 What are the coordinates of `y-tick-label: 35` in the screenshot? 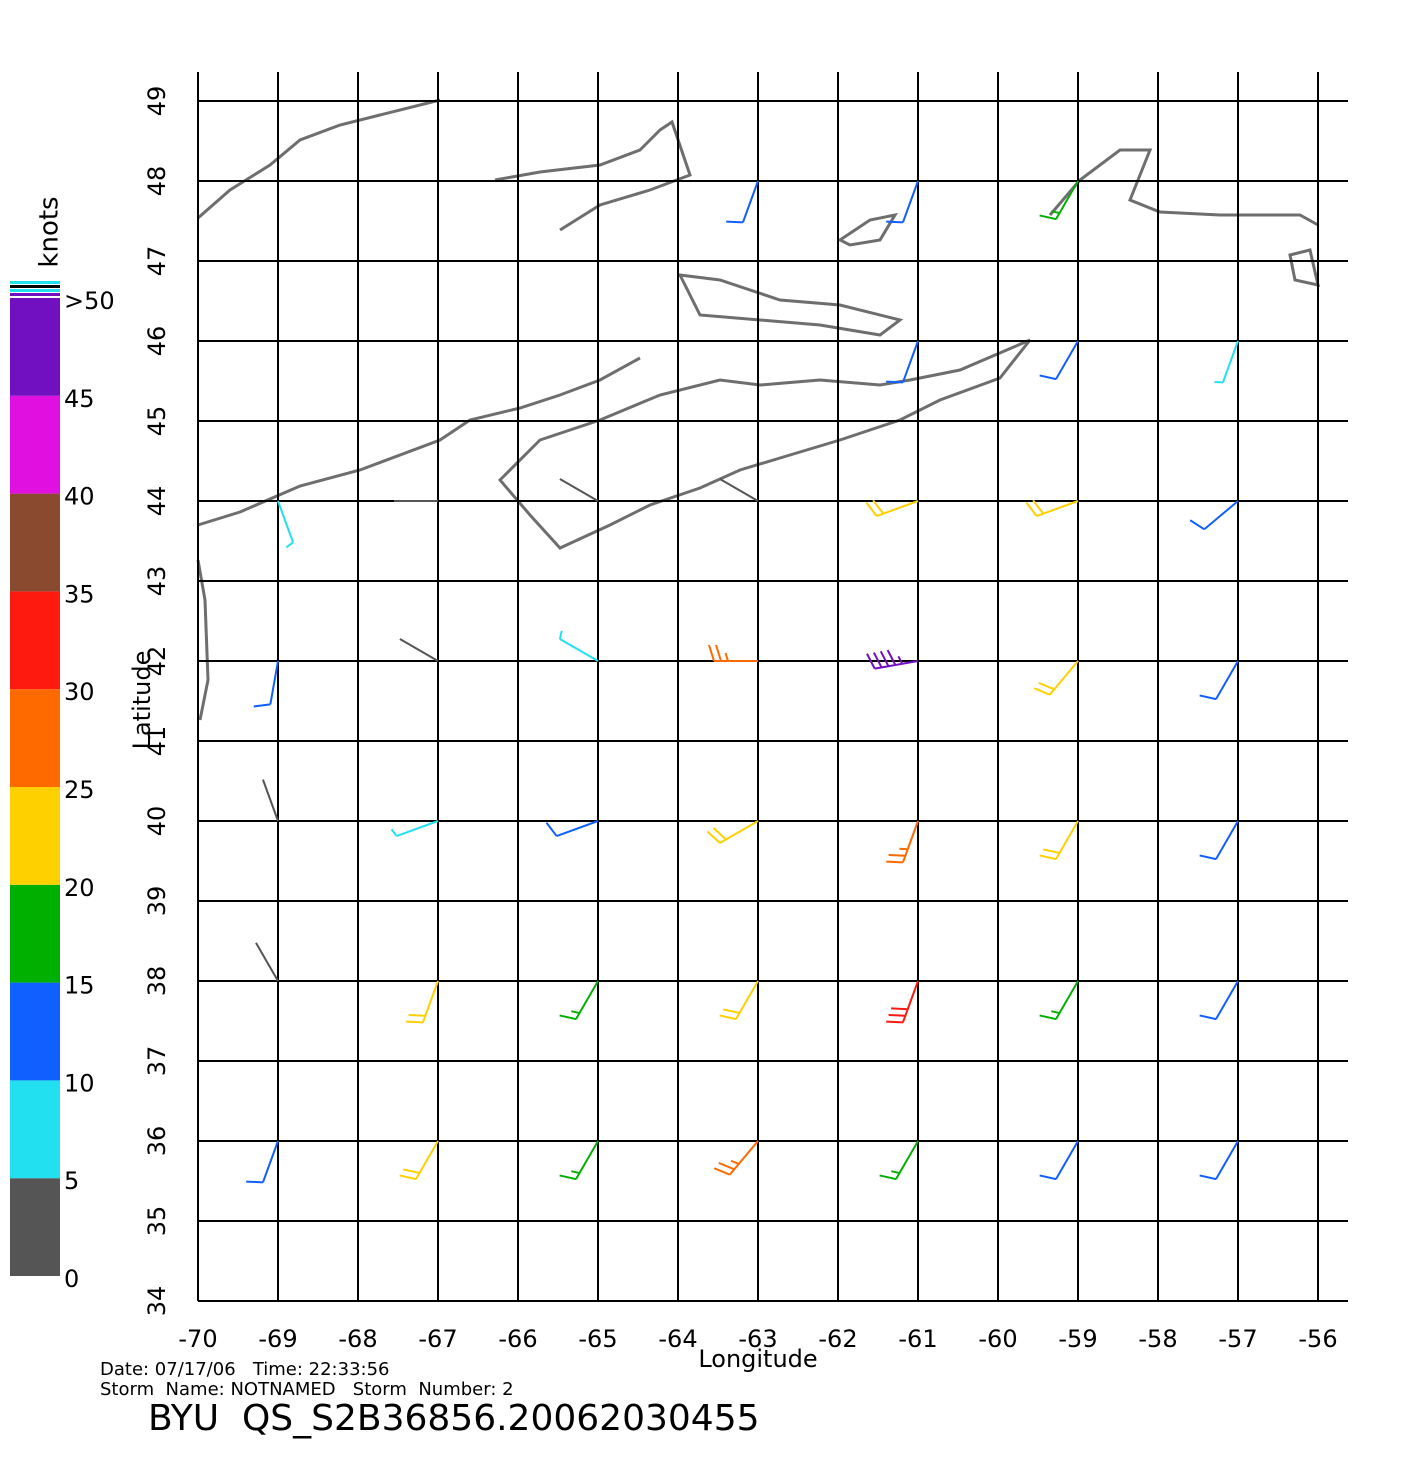 It's located at (157, 1221).